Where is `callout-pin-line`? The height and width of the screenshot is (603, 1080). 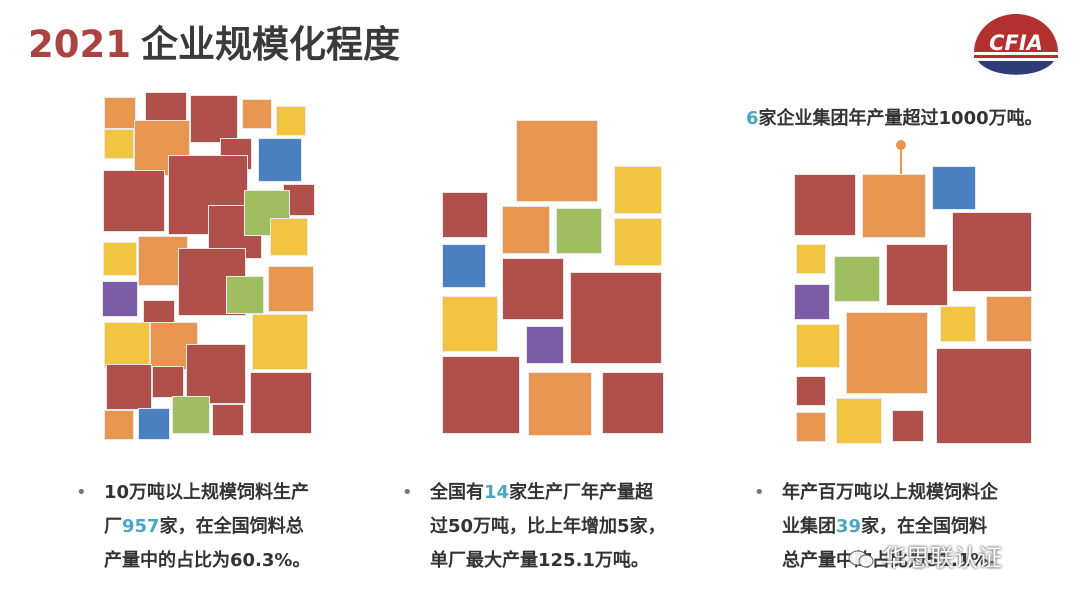
callout-pin-line is located at coordinates (901, 161).